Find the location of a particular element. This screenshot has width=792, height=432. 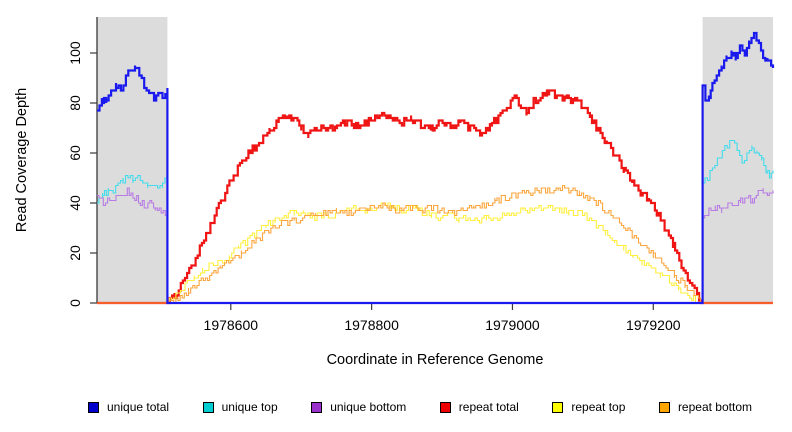

legend-swatch-unique-total is located at coordinates (93, 407).